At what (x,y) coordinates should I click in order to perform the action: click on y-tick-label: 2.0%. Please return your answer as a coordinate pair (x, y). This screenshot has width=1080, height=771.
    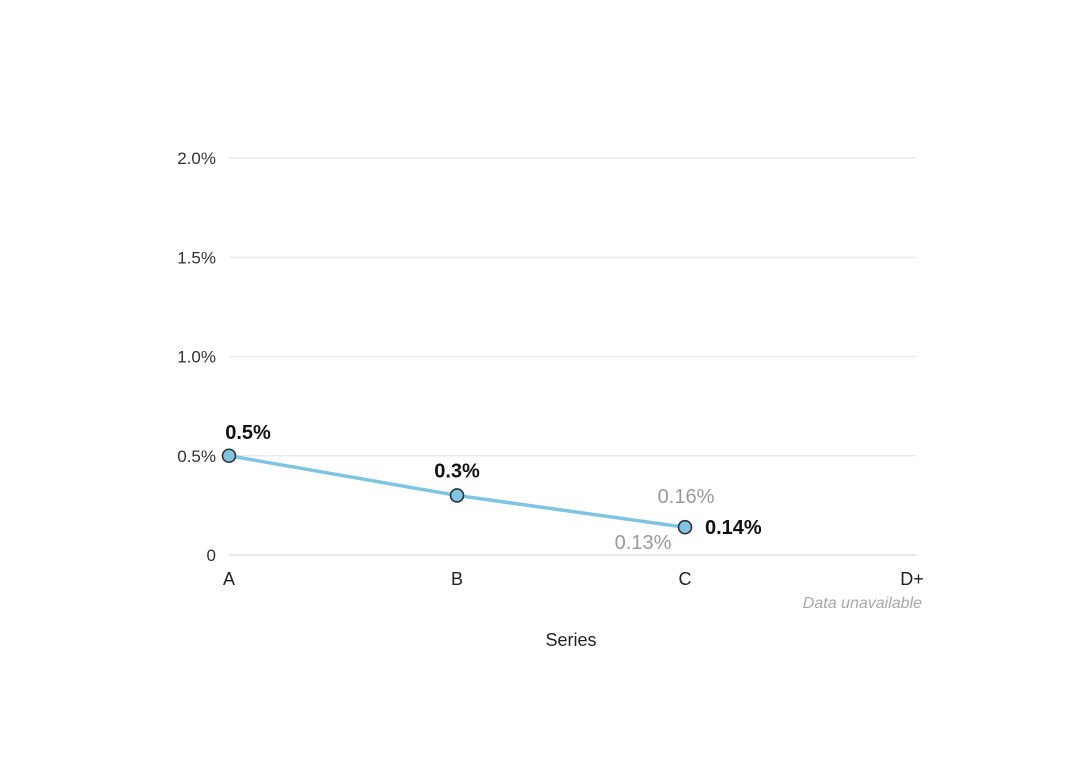
    Looking at the image, I should click on (196, 158).